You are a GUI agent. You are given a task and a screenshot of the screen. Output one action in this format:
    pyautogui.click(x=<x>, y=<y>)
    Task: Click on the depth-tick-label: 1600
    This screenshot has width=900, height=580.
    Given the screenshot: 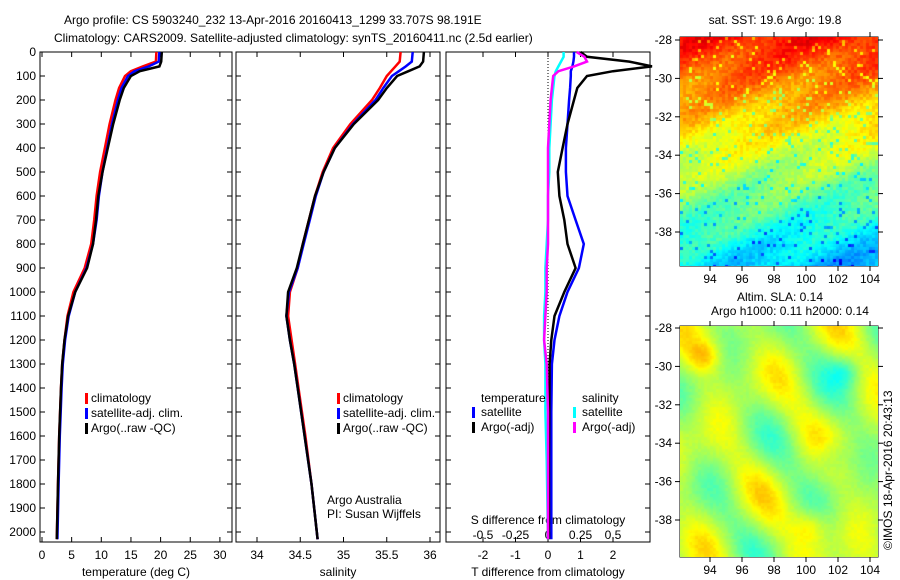 What is the action you would take?
    pyautogui.click(x=22, y=436)
    